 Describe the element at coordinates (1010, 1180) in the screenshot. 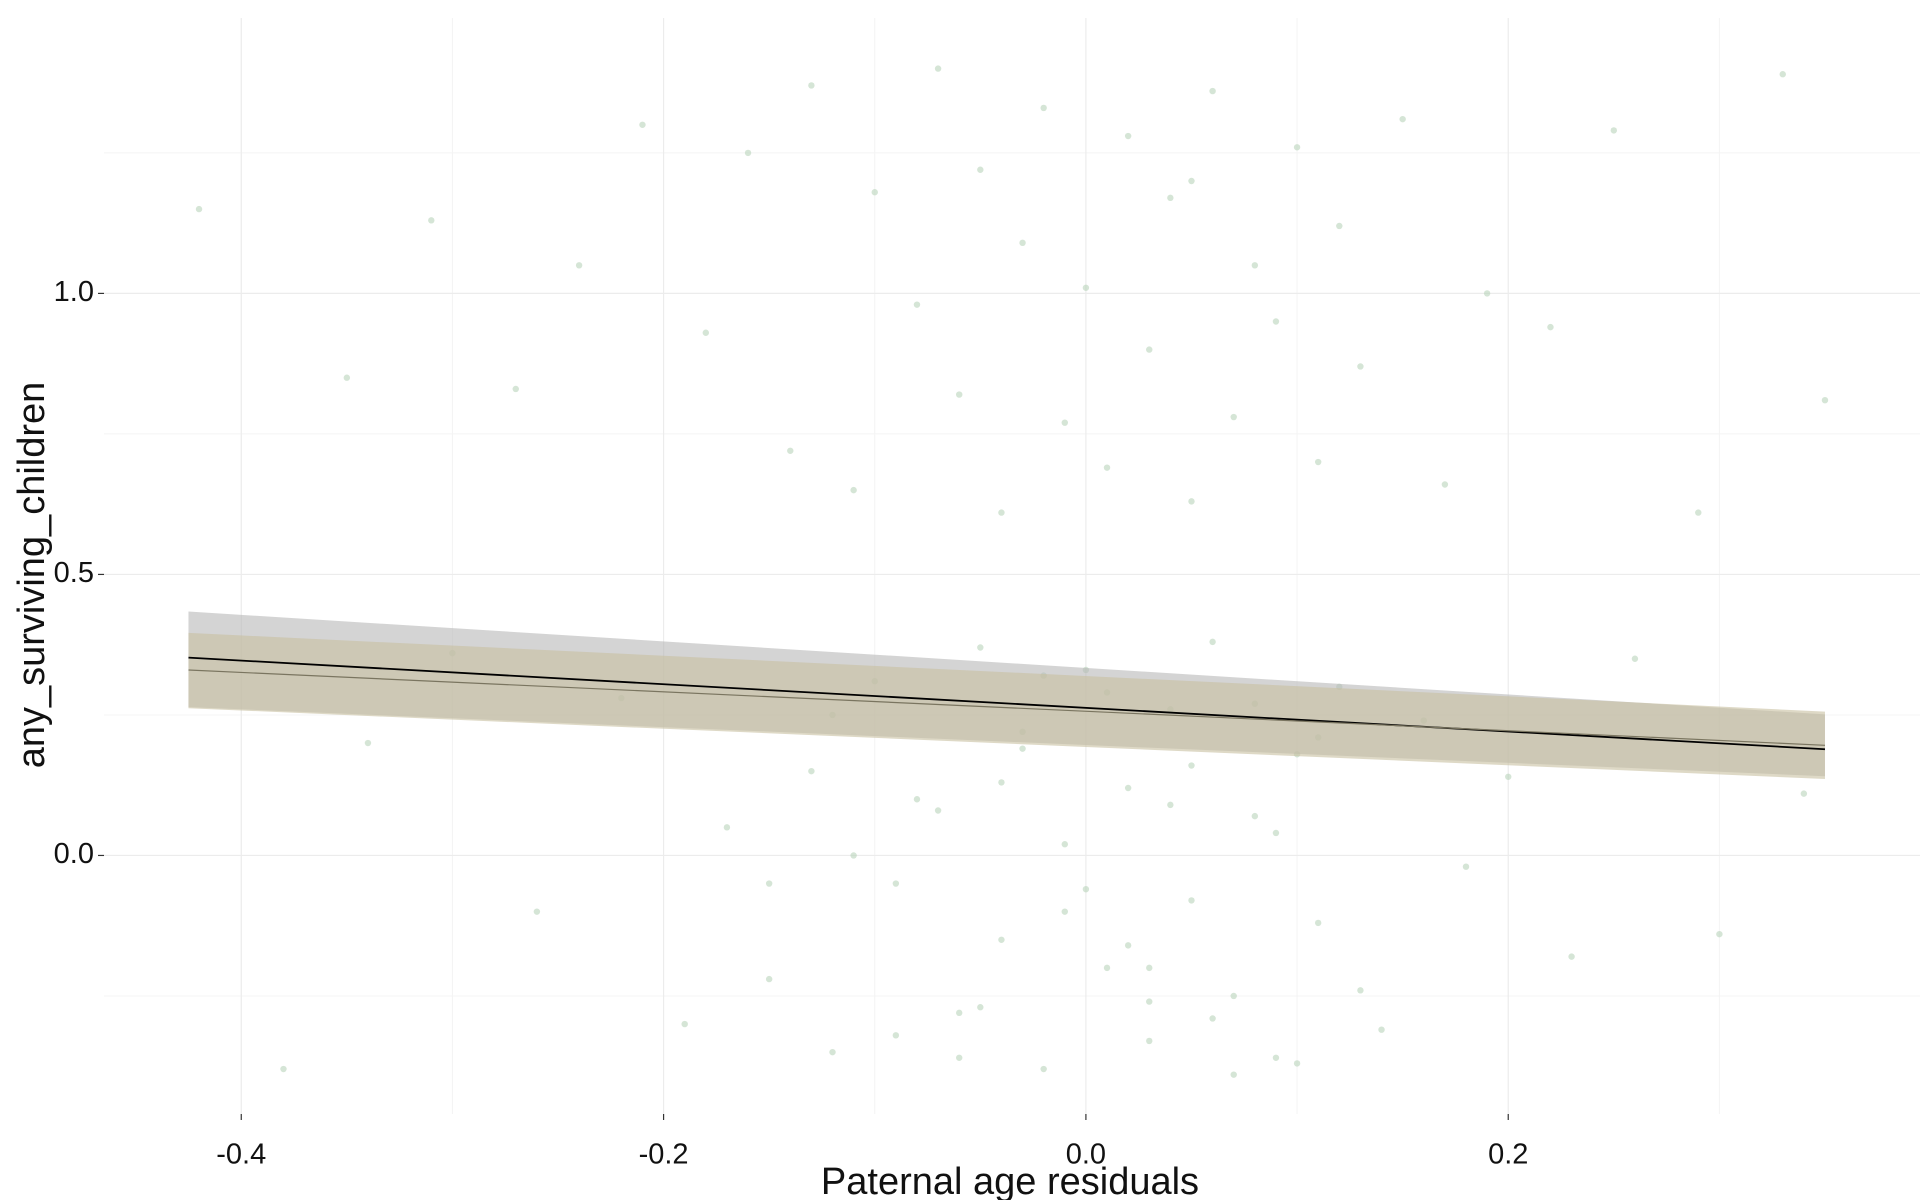

I see `x-axis-title: Paternal age residuals` at that location.